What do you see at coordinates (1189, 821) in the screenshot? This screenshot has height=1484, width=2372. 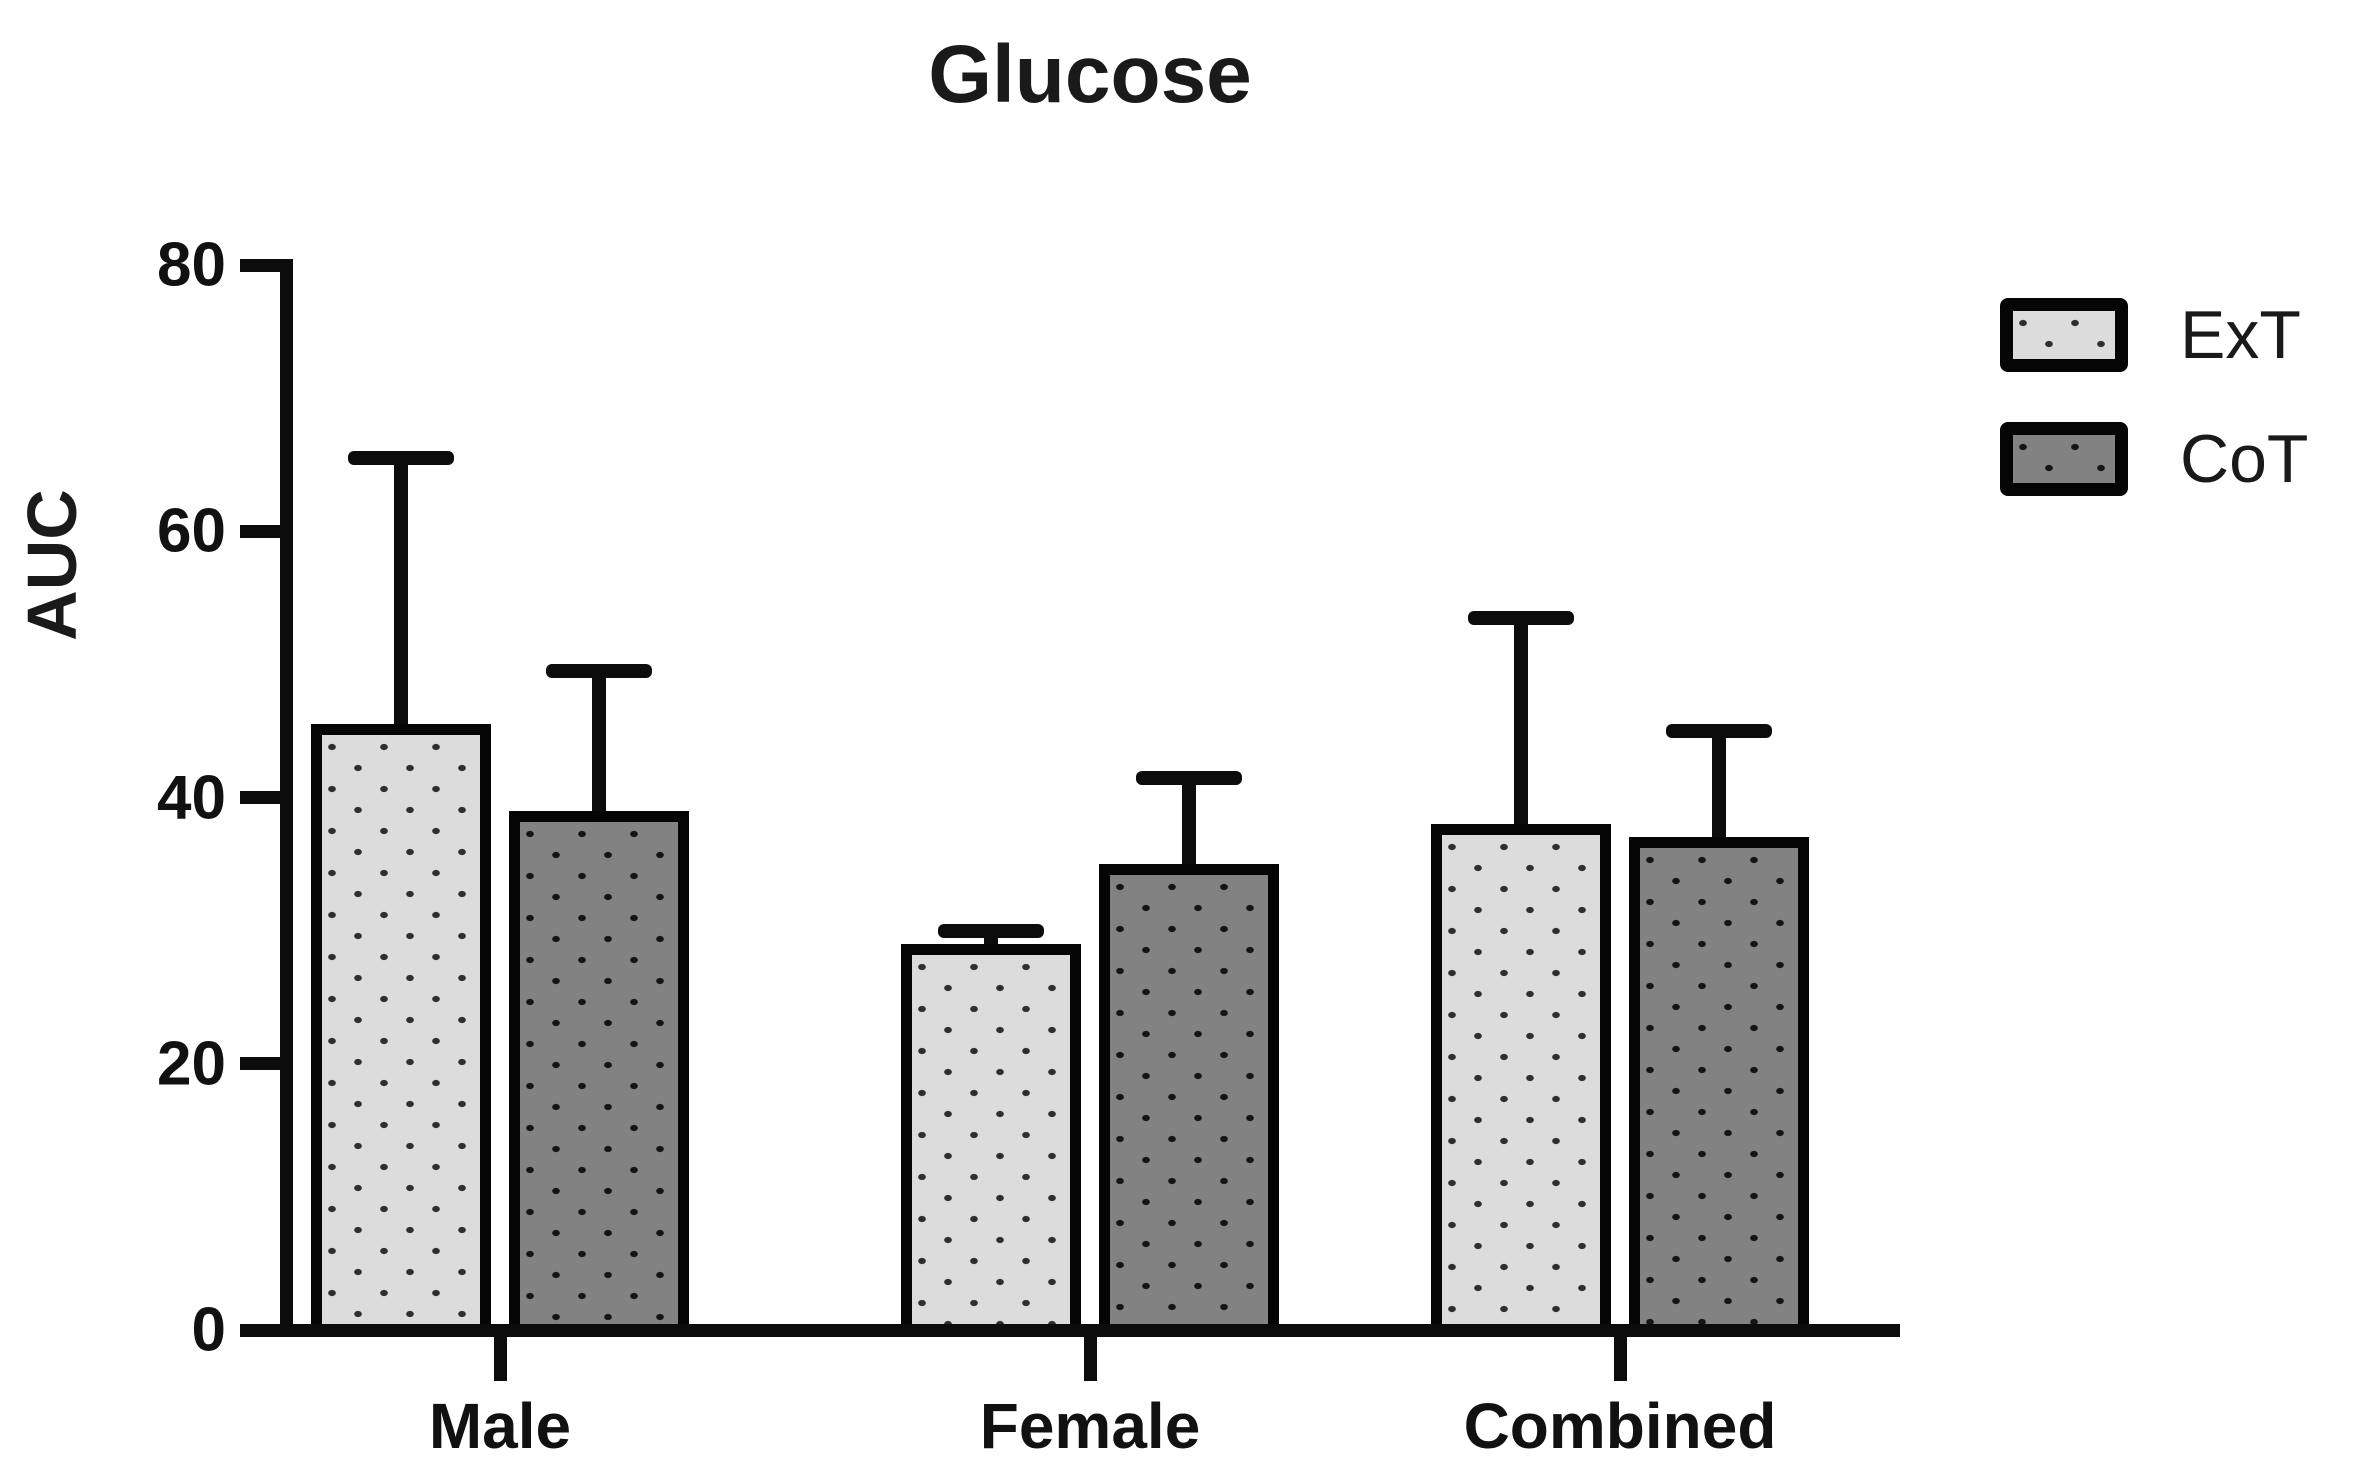 I see `error-bar-stem-cot-female` at bounding box center [1189, 821].